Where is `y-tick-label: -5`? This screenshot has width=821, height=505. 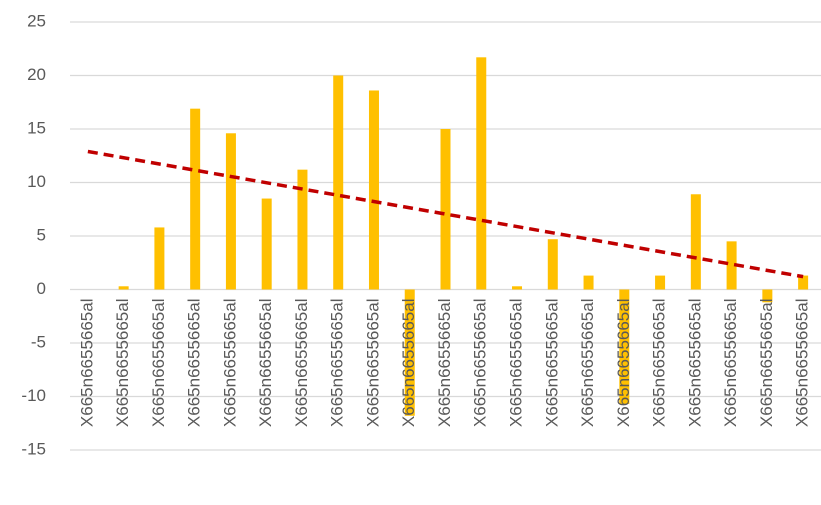
y-tick-label: -5 is located at coordinates (38, 341).